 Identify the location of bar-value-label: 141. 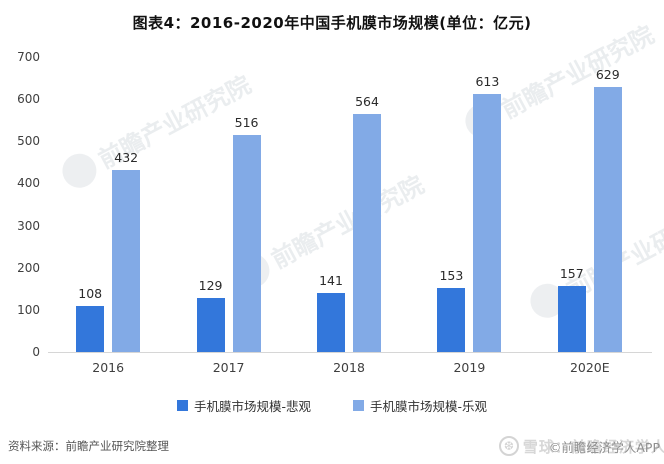
(331, 280).